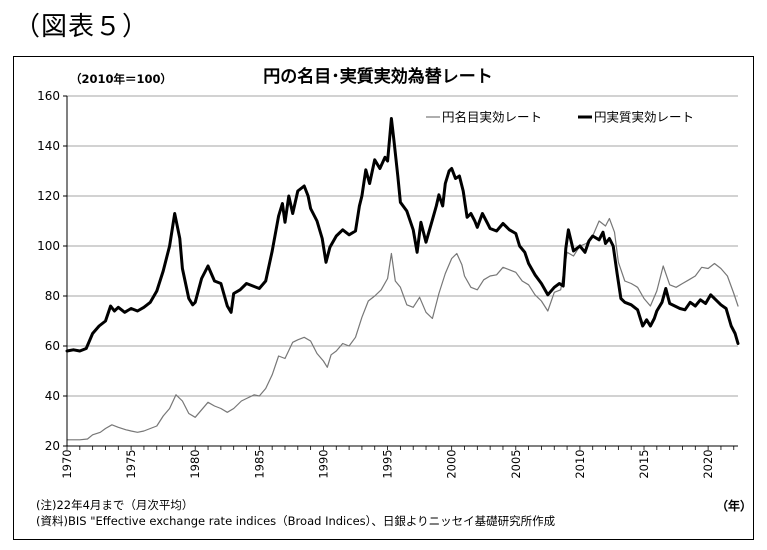  I want to click on x-tick-label: 2010, so click(580, 463).